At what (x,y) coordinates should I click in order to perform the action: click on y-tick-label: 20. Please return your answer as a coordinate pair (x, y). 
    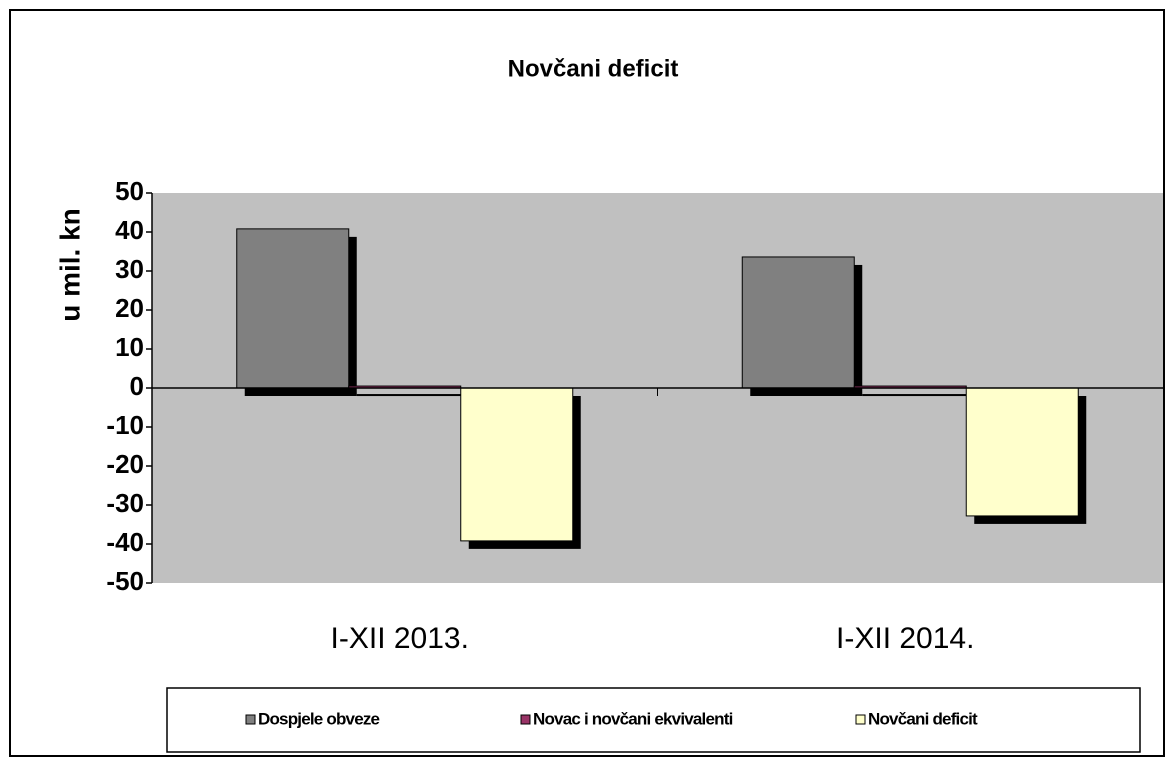
    Looking at the image, I should click on (129, 308).